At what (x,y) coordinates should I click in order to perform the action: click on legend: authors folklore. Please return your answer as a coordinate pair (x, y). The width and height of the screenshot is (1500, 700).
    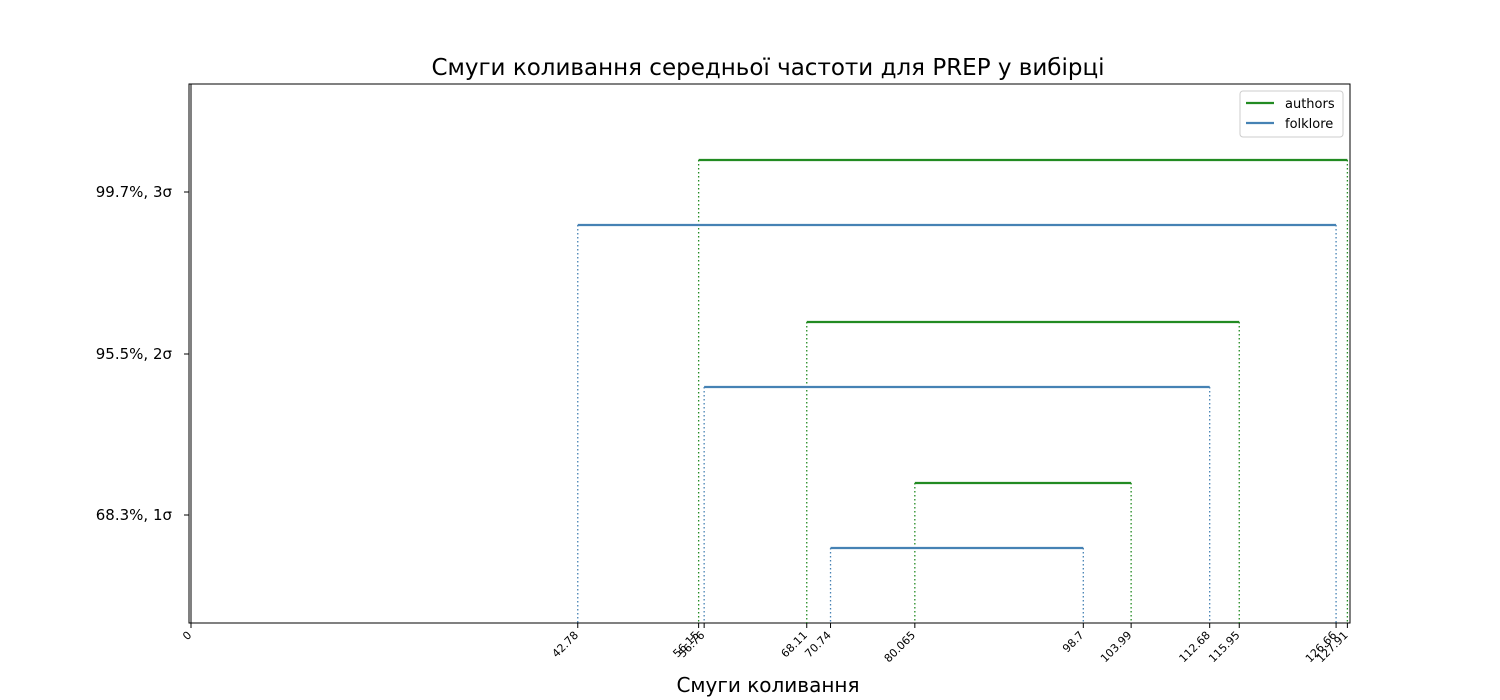
    Looking at the image, I should click on (1291, 114).